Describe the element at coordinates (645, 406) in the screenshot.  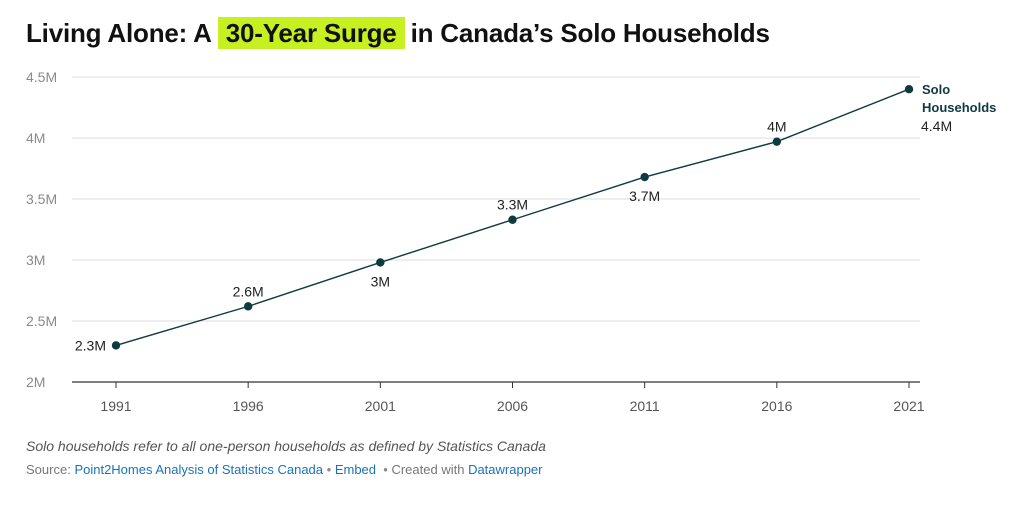
I see `x-tick-label: 2011` at that location.